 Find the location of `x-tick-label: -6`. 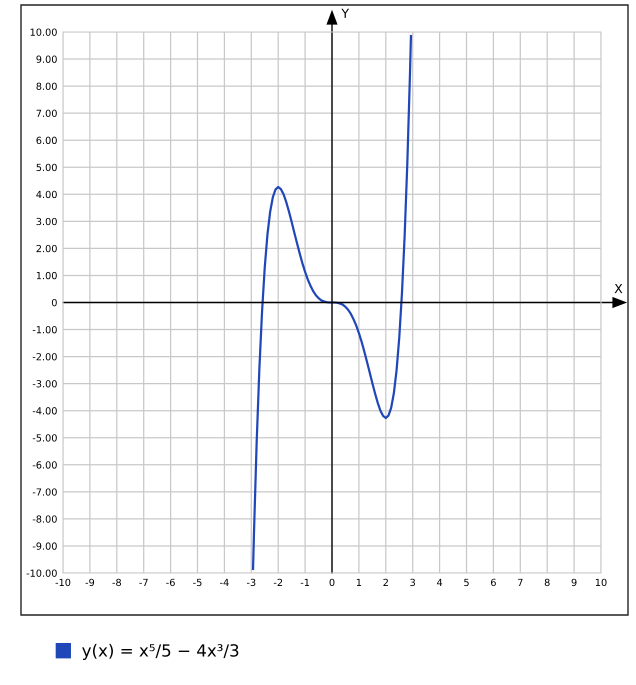

x-tick-label: -6 is located at coordinates (170, 582).